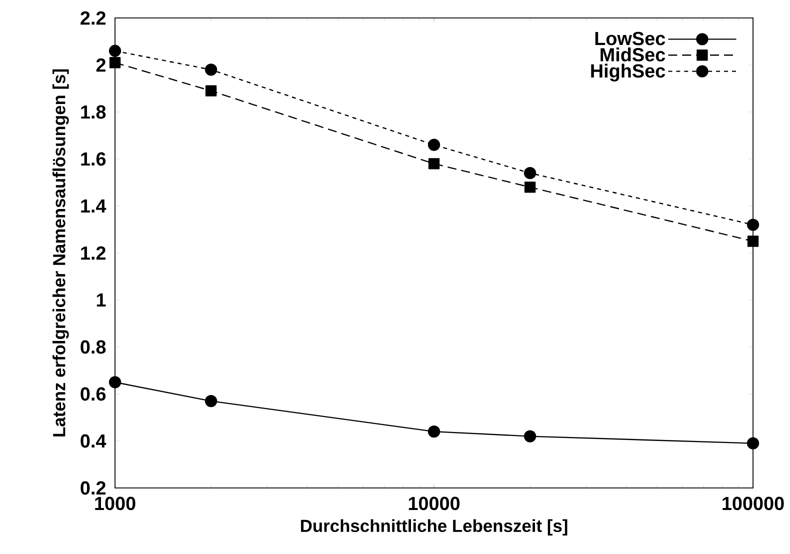  What do you see at coordinates (93, 394) in the screenshot?
I see `y-tick-label: 0.6` at bounding box center [93, 394].